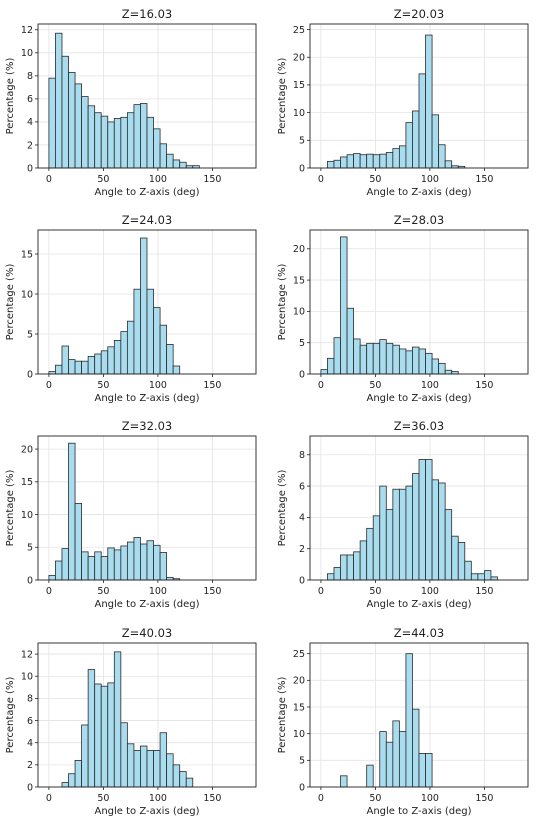  What do you see at coordinates (30, 721) in the screenshot?
I see `y-tick-label: 6` at bounding box center [30, 721].